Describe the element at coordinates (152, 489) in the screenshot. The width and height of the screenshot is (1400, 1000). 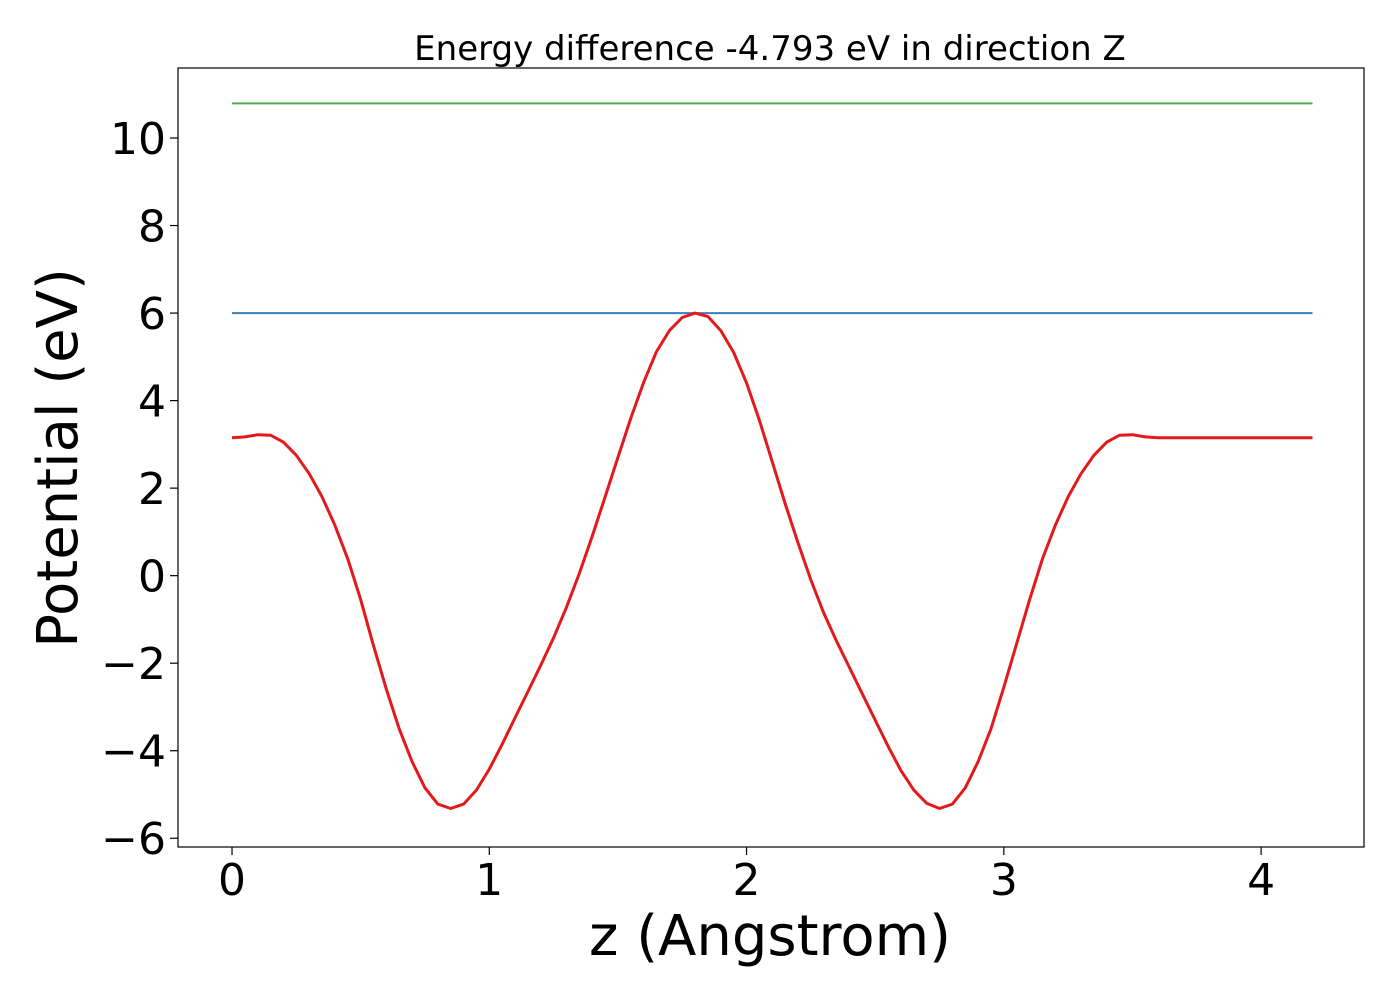
I see `y-tick-label: 2` at that location.